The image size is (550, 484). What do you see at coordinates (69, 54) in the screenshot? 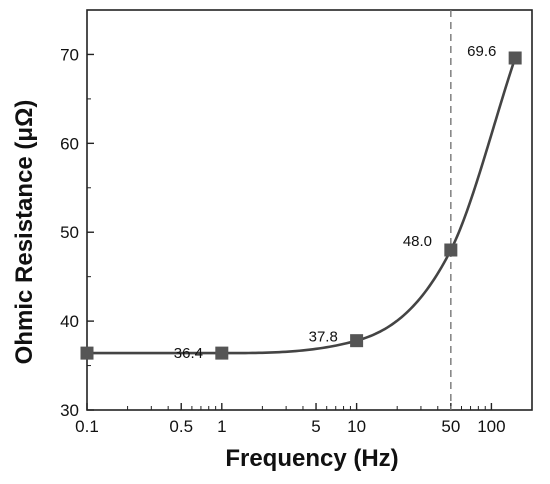
I see `y-tick-label: 70` at bounding box center [69, 54].